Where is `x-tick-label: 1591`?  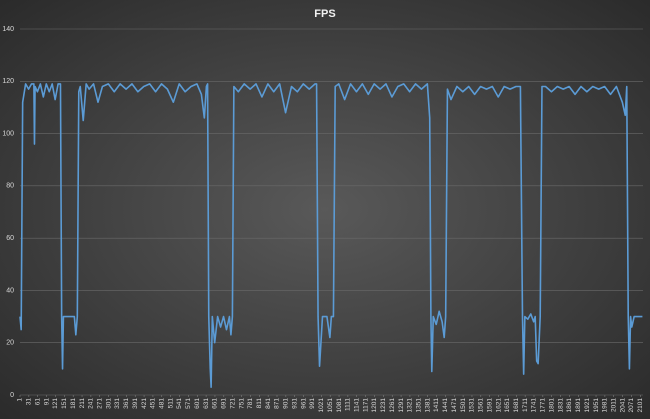 x-tick-label: 1591 is located at coordinates (489, 405).